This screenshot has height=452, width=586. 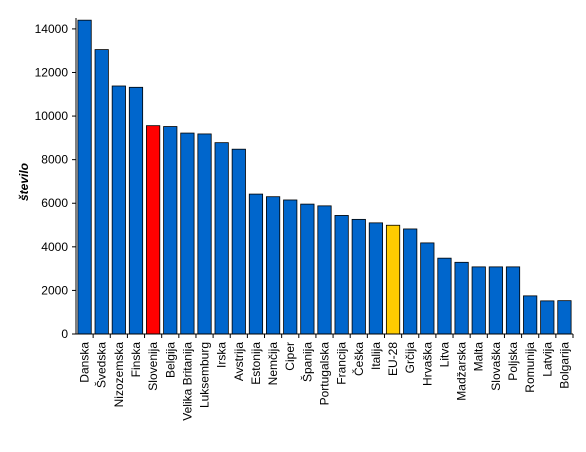 I want to click on bar-poljska, so click(x=513, y=300).